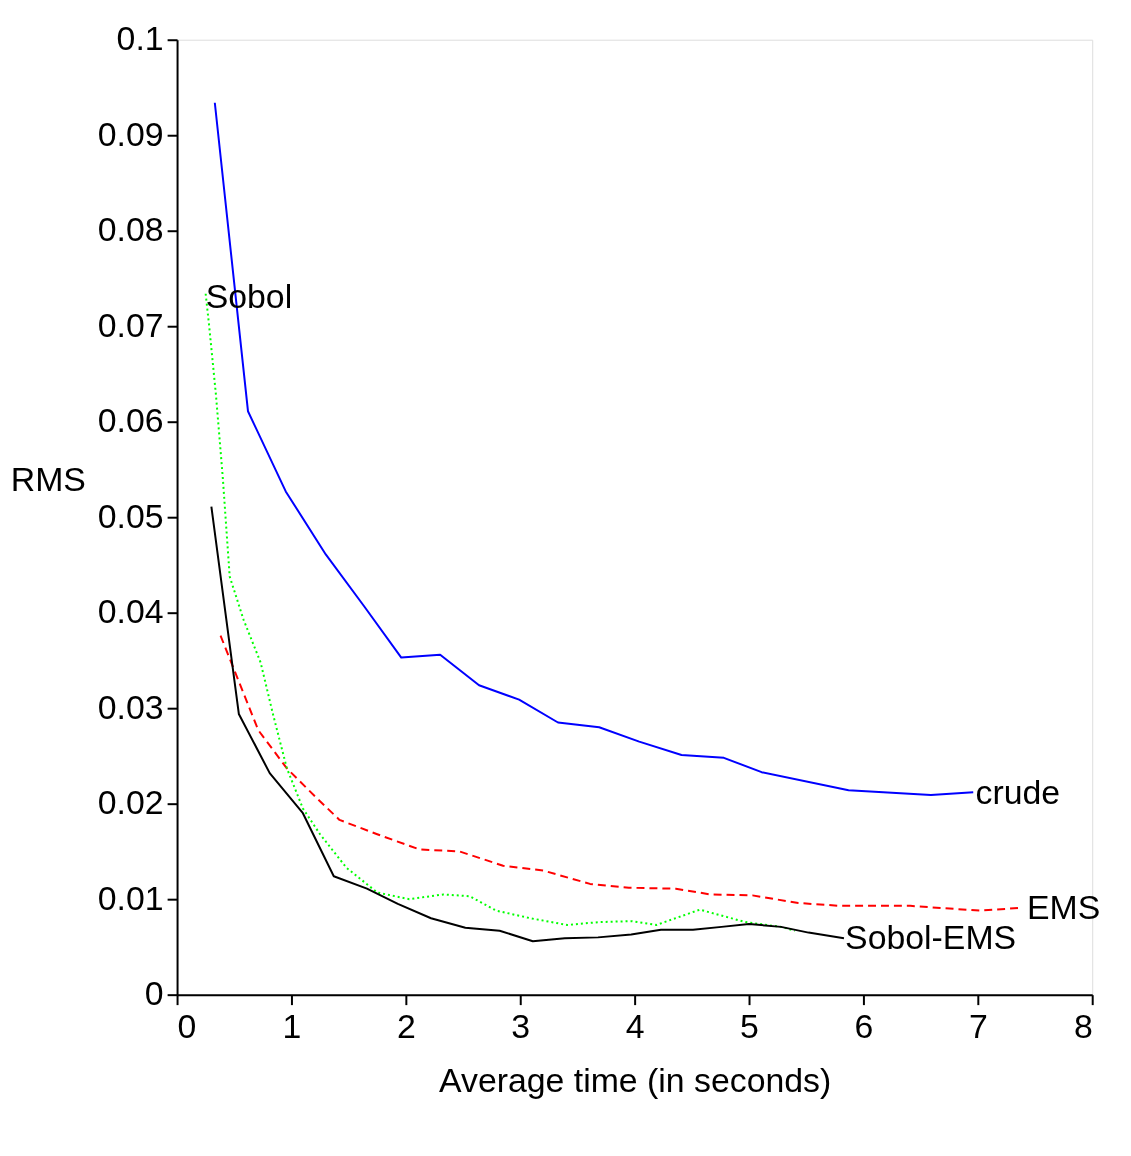  Describe the element at coordinates (292, 1025) in the screenshot. I see `x-tick-label: 1` at that location.